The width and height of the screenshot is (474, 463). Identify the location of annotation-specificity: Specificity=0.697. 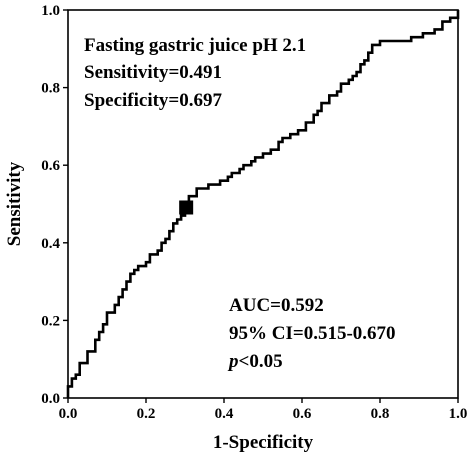
(153, 100).